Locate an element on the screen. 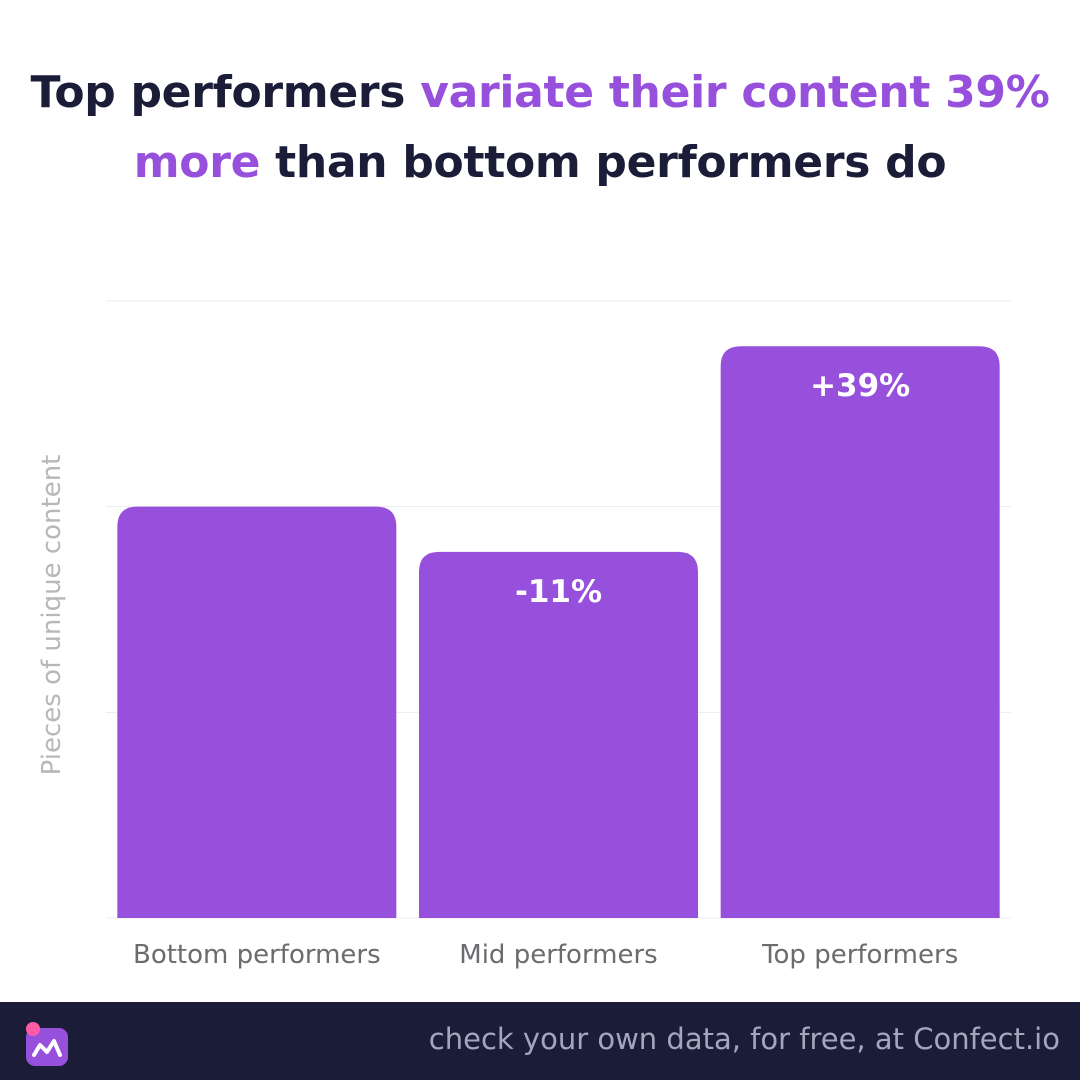 The image size is (1080, 1080). x-tick-label: Mid performers is located at coordinates (558, 955).